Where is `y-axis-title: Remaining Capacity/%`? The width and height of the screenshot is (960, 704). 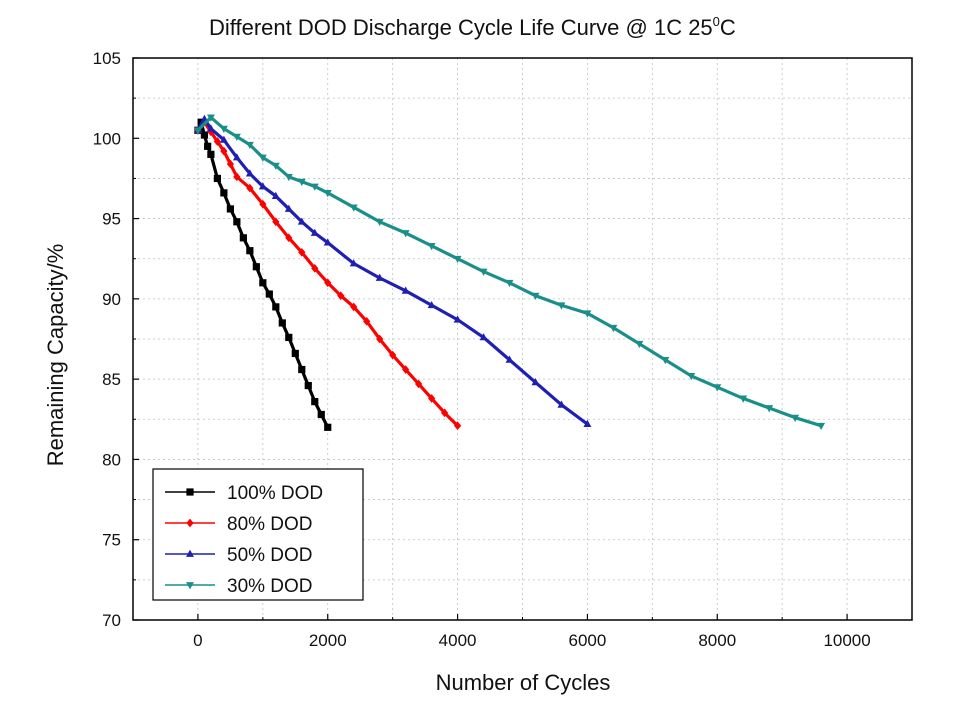 y-axis-title: Remaining Capacity/% is located at coordinates (55, 355).